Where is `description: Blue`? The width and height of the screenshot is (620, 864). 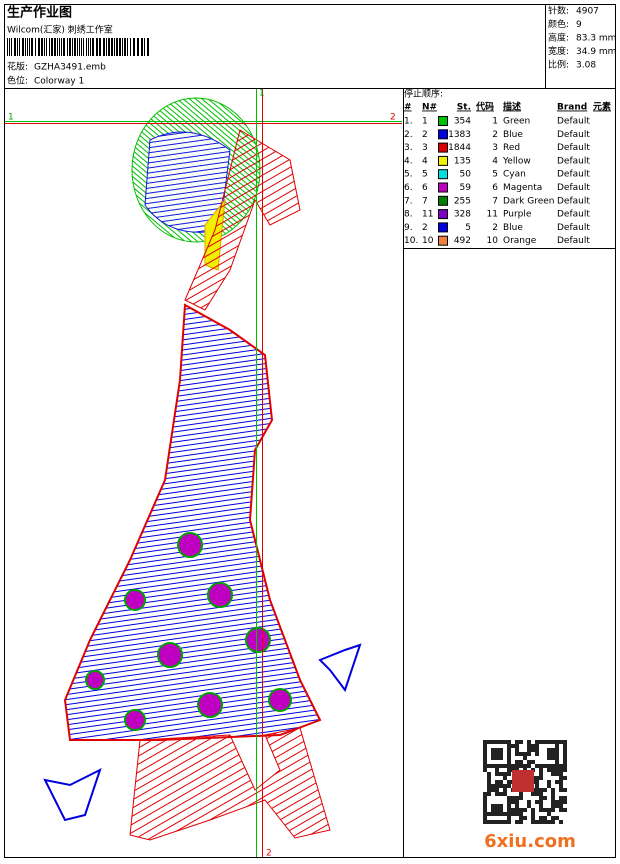
description: Blue is located at coordinates (513, 135).